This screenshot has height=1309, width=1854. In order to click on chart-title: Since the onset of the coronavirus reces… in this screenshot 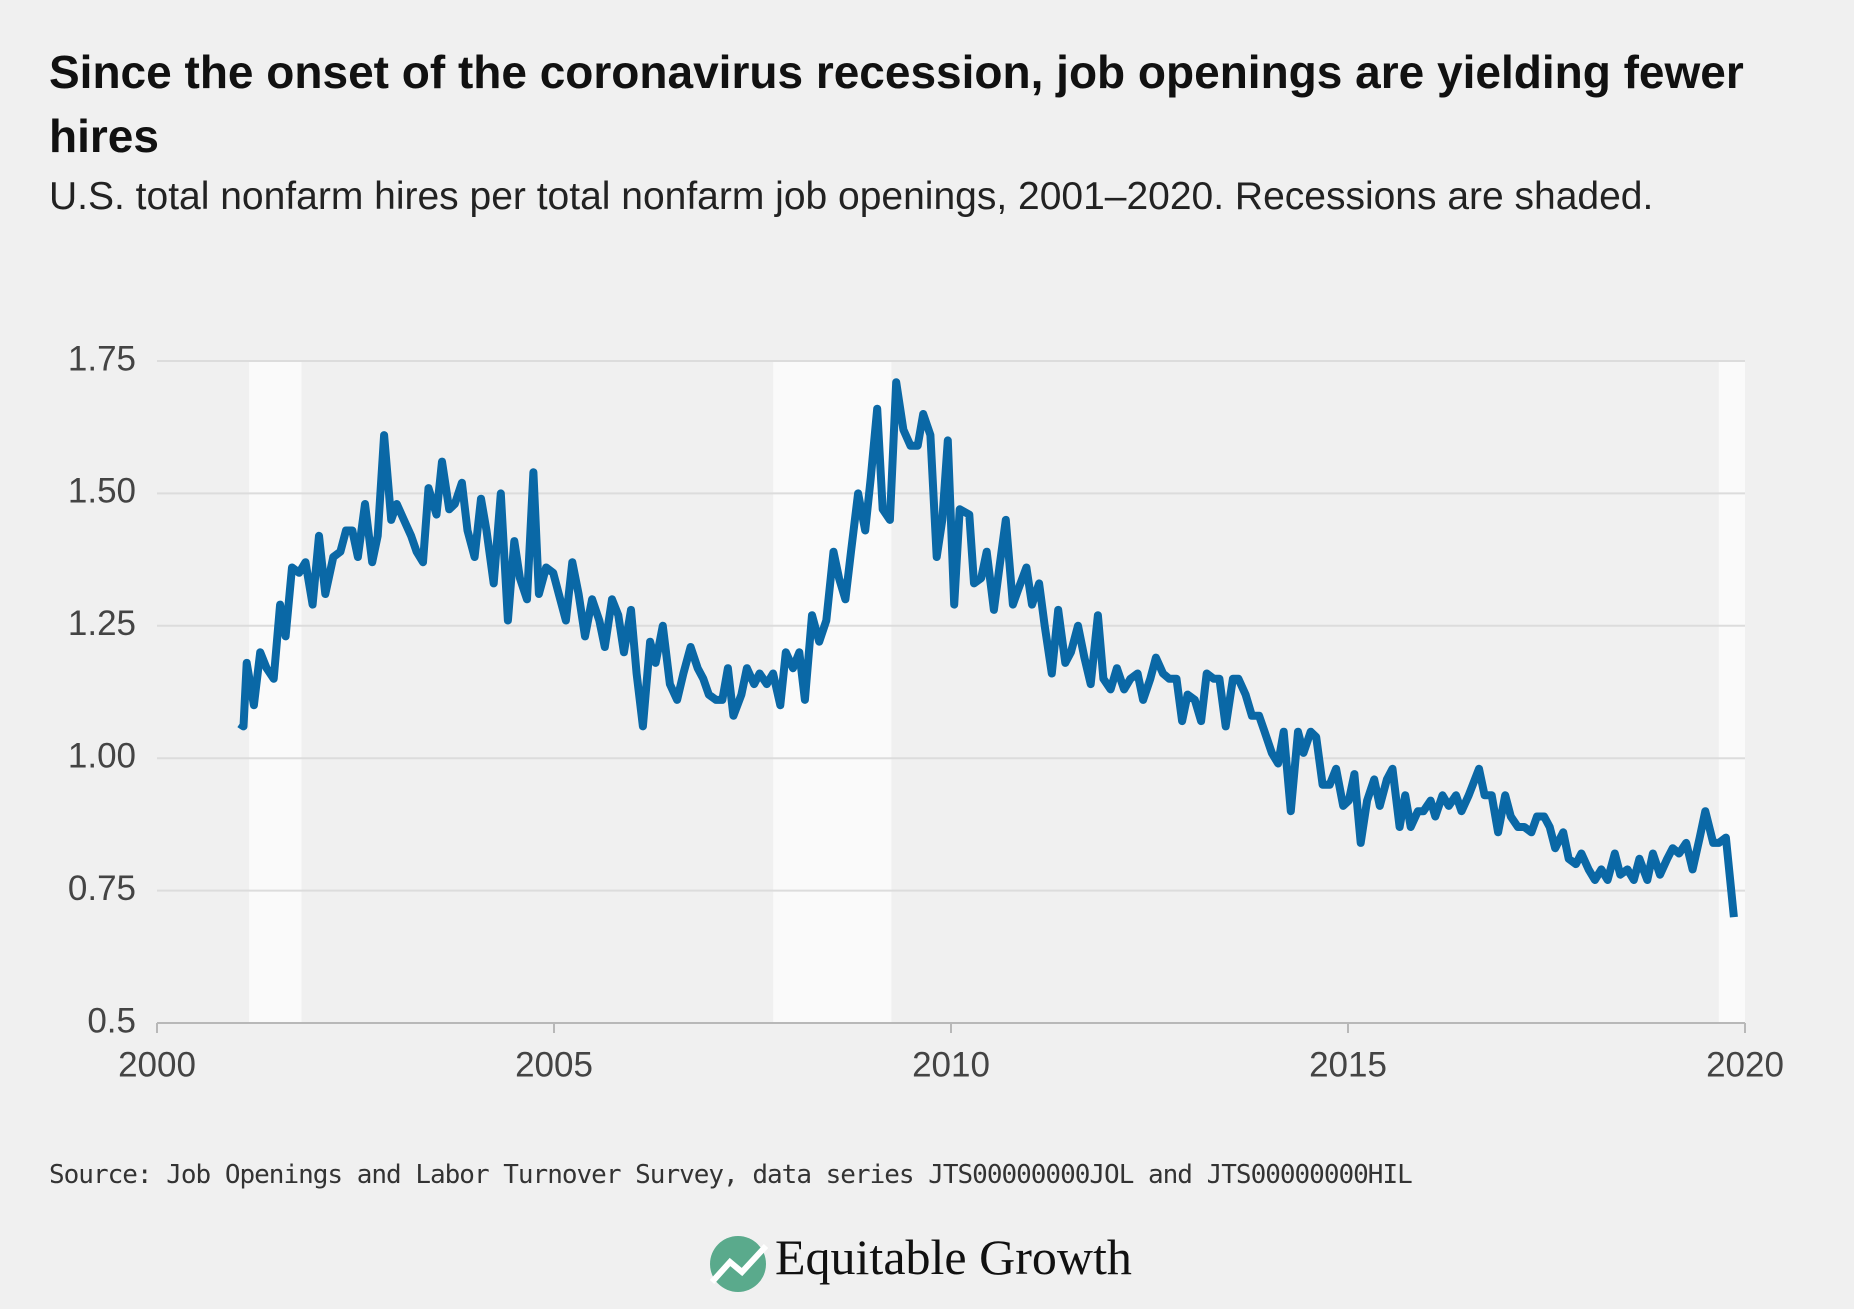, I will do `click(896, 104)`.